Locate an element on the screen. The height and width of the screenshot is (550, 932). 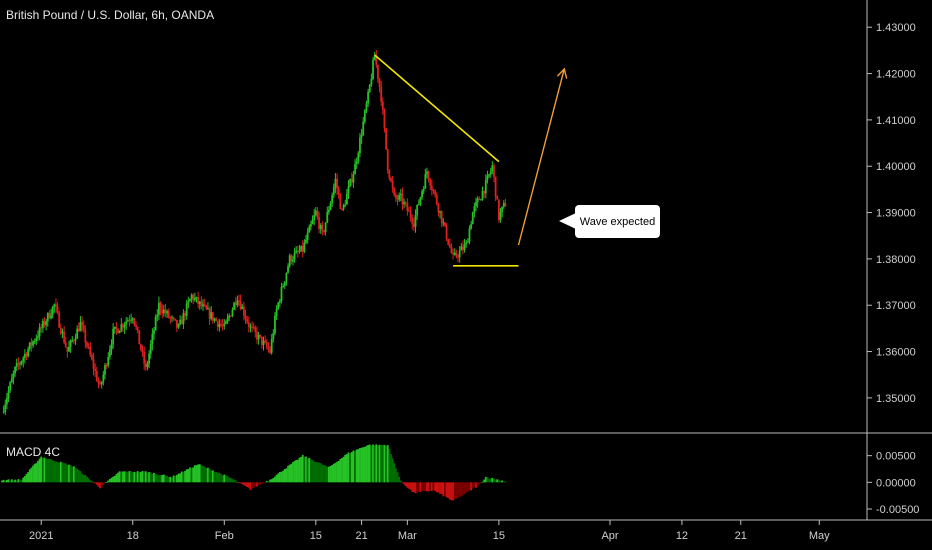
time-tick-label: 21 is located at coordinates (741, 536).